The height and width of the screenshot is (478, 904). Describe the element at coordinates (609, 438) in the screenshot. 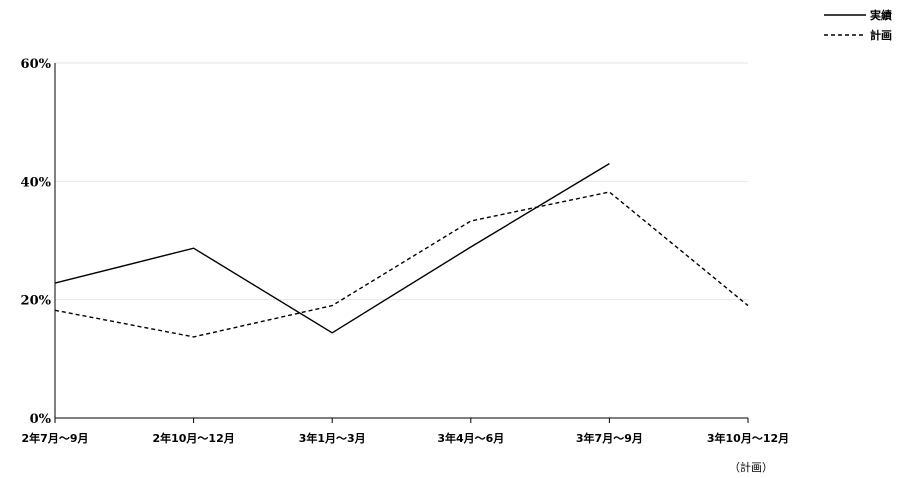

I see `x-tick-label: 3年7月～9月` at that location.